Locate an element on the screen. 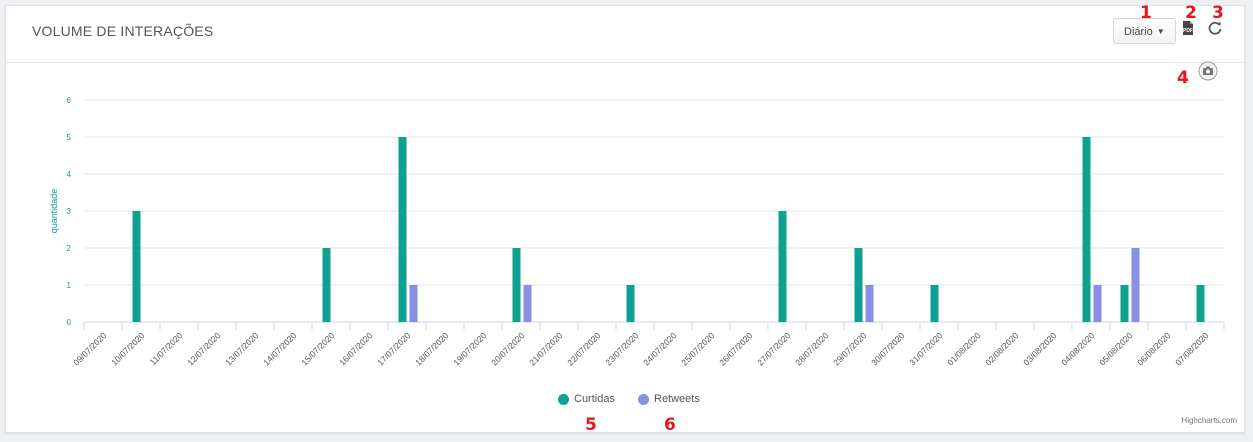  annotation-6: 6 is located at coordinates (670, 425).